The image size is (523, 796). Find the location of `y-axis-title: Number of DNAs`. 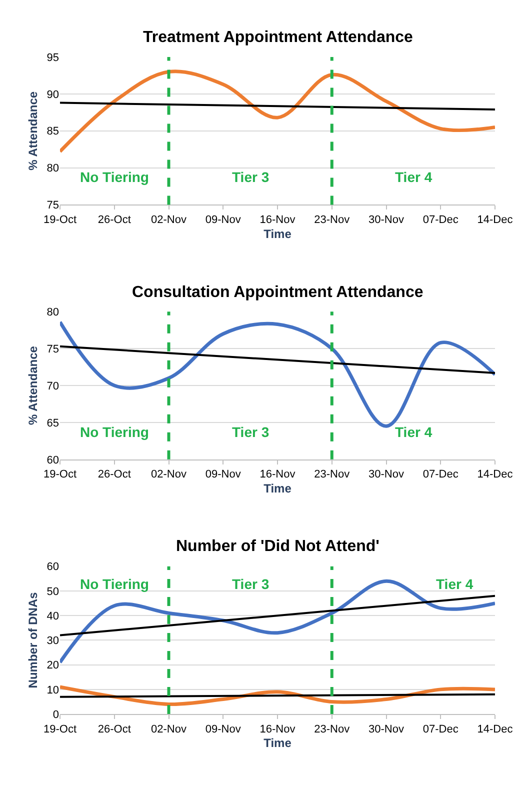

y-axis-title: Number of DNAs is located at coordinates (33, 640).